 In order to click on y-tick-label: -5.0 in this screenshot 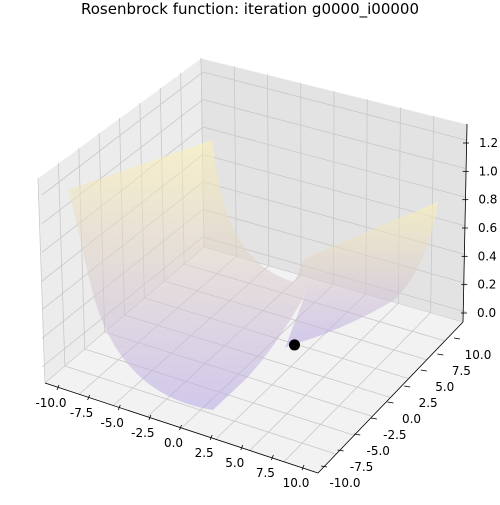, I will do `click(378, 451)`.